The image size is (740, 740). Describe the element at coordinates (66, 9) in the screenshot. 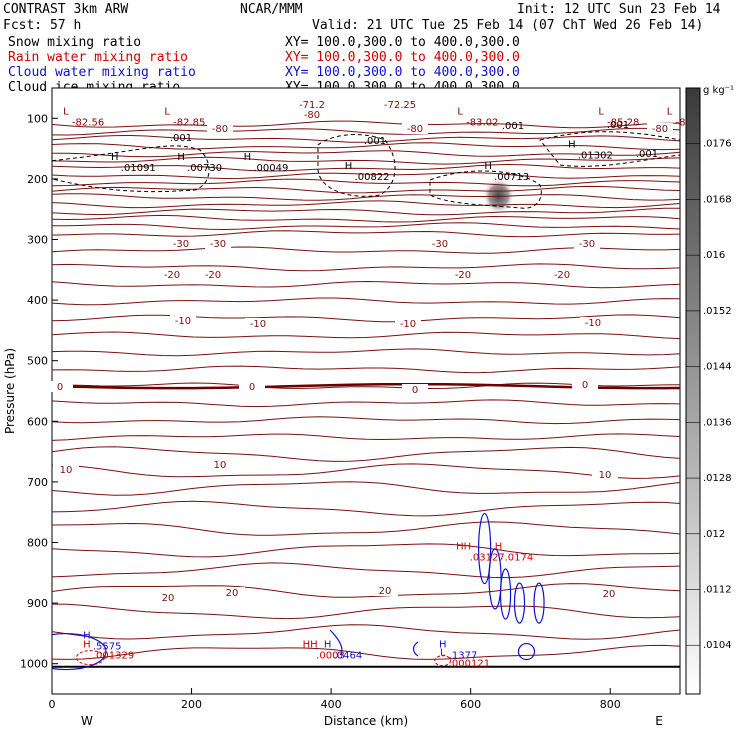

I see `model-title: CONTRAST 3km ARW` at that location.